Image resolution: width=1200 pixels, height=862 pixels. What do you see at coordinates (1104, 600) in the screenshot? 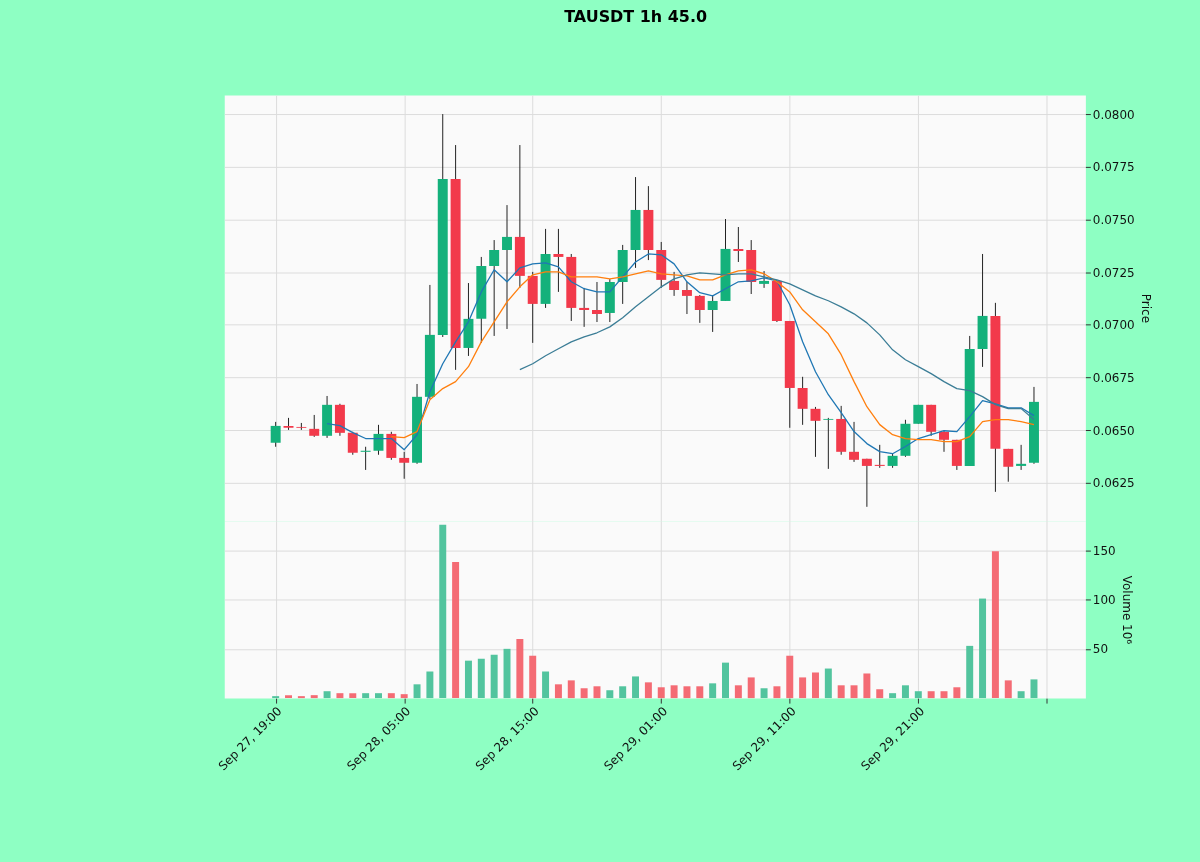
I see `y-tick-label: 100` at bounding box center [1104, 600].